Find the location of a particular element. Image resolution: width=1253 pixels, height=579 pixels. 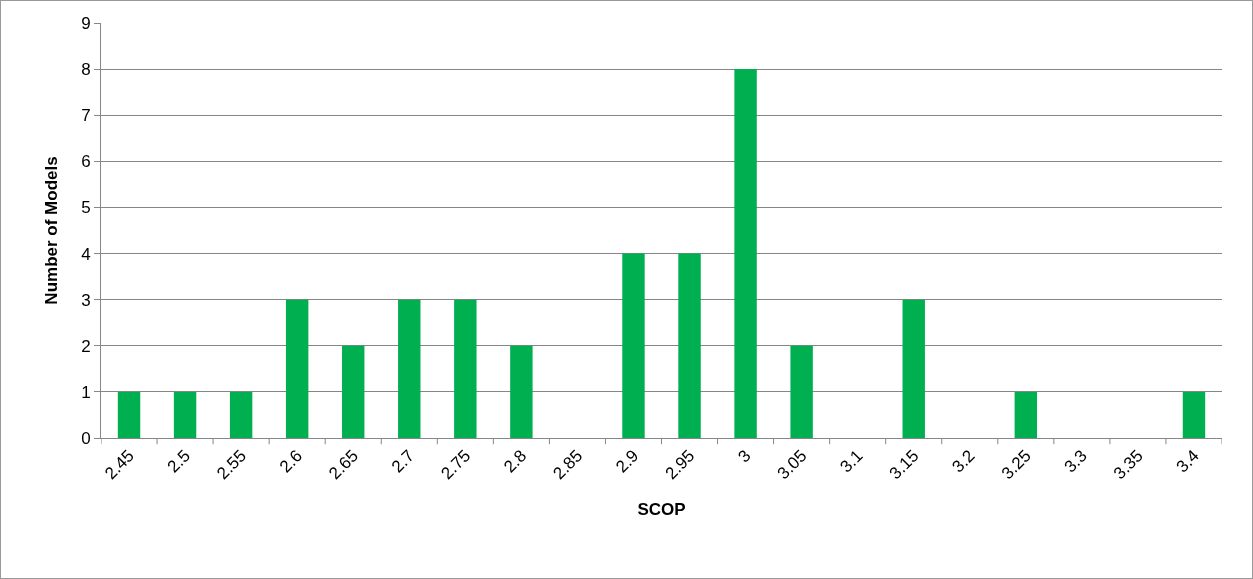

y-tick-label: 9 is located at coordinates (86, 23).